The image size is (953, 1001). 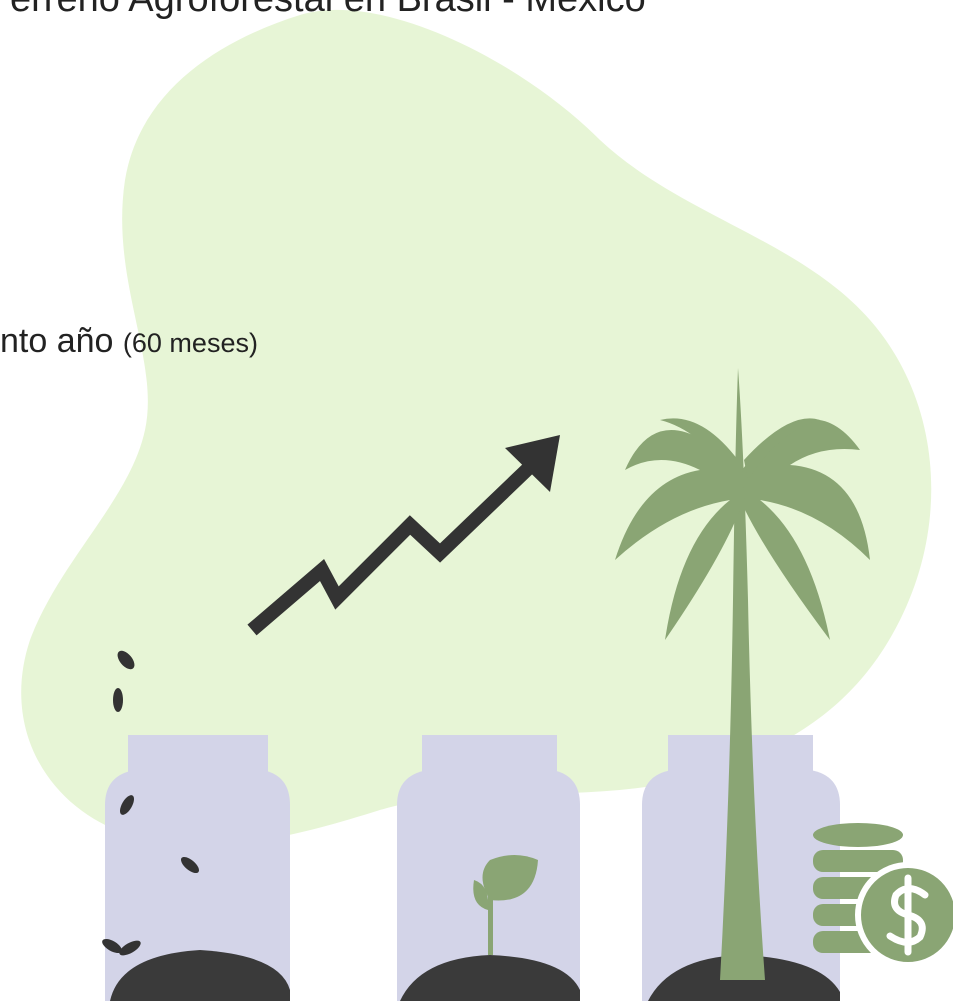 I want to click on growth-arrow, so click(x=393, y=546).